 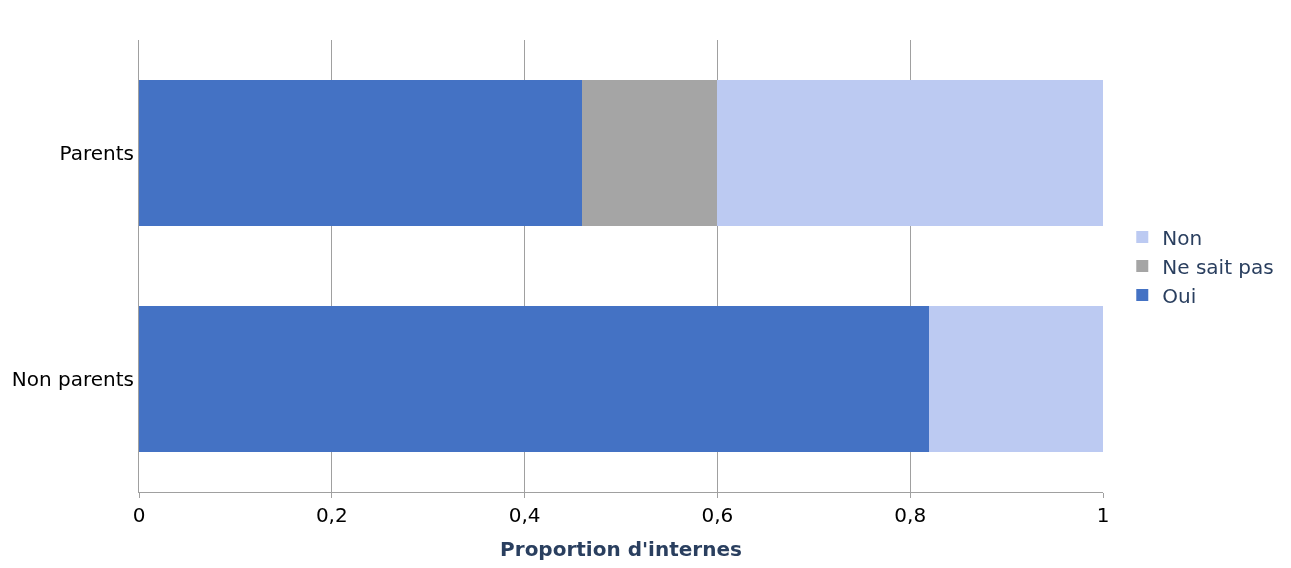 What do you see at coordinates (1179, 295) in the screenshot?
I see `legend-label: Oui` at bounding box center [1179, 295].